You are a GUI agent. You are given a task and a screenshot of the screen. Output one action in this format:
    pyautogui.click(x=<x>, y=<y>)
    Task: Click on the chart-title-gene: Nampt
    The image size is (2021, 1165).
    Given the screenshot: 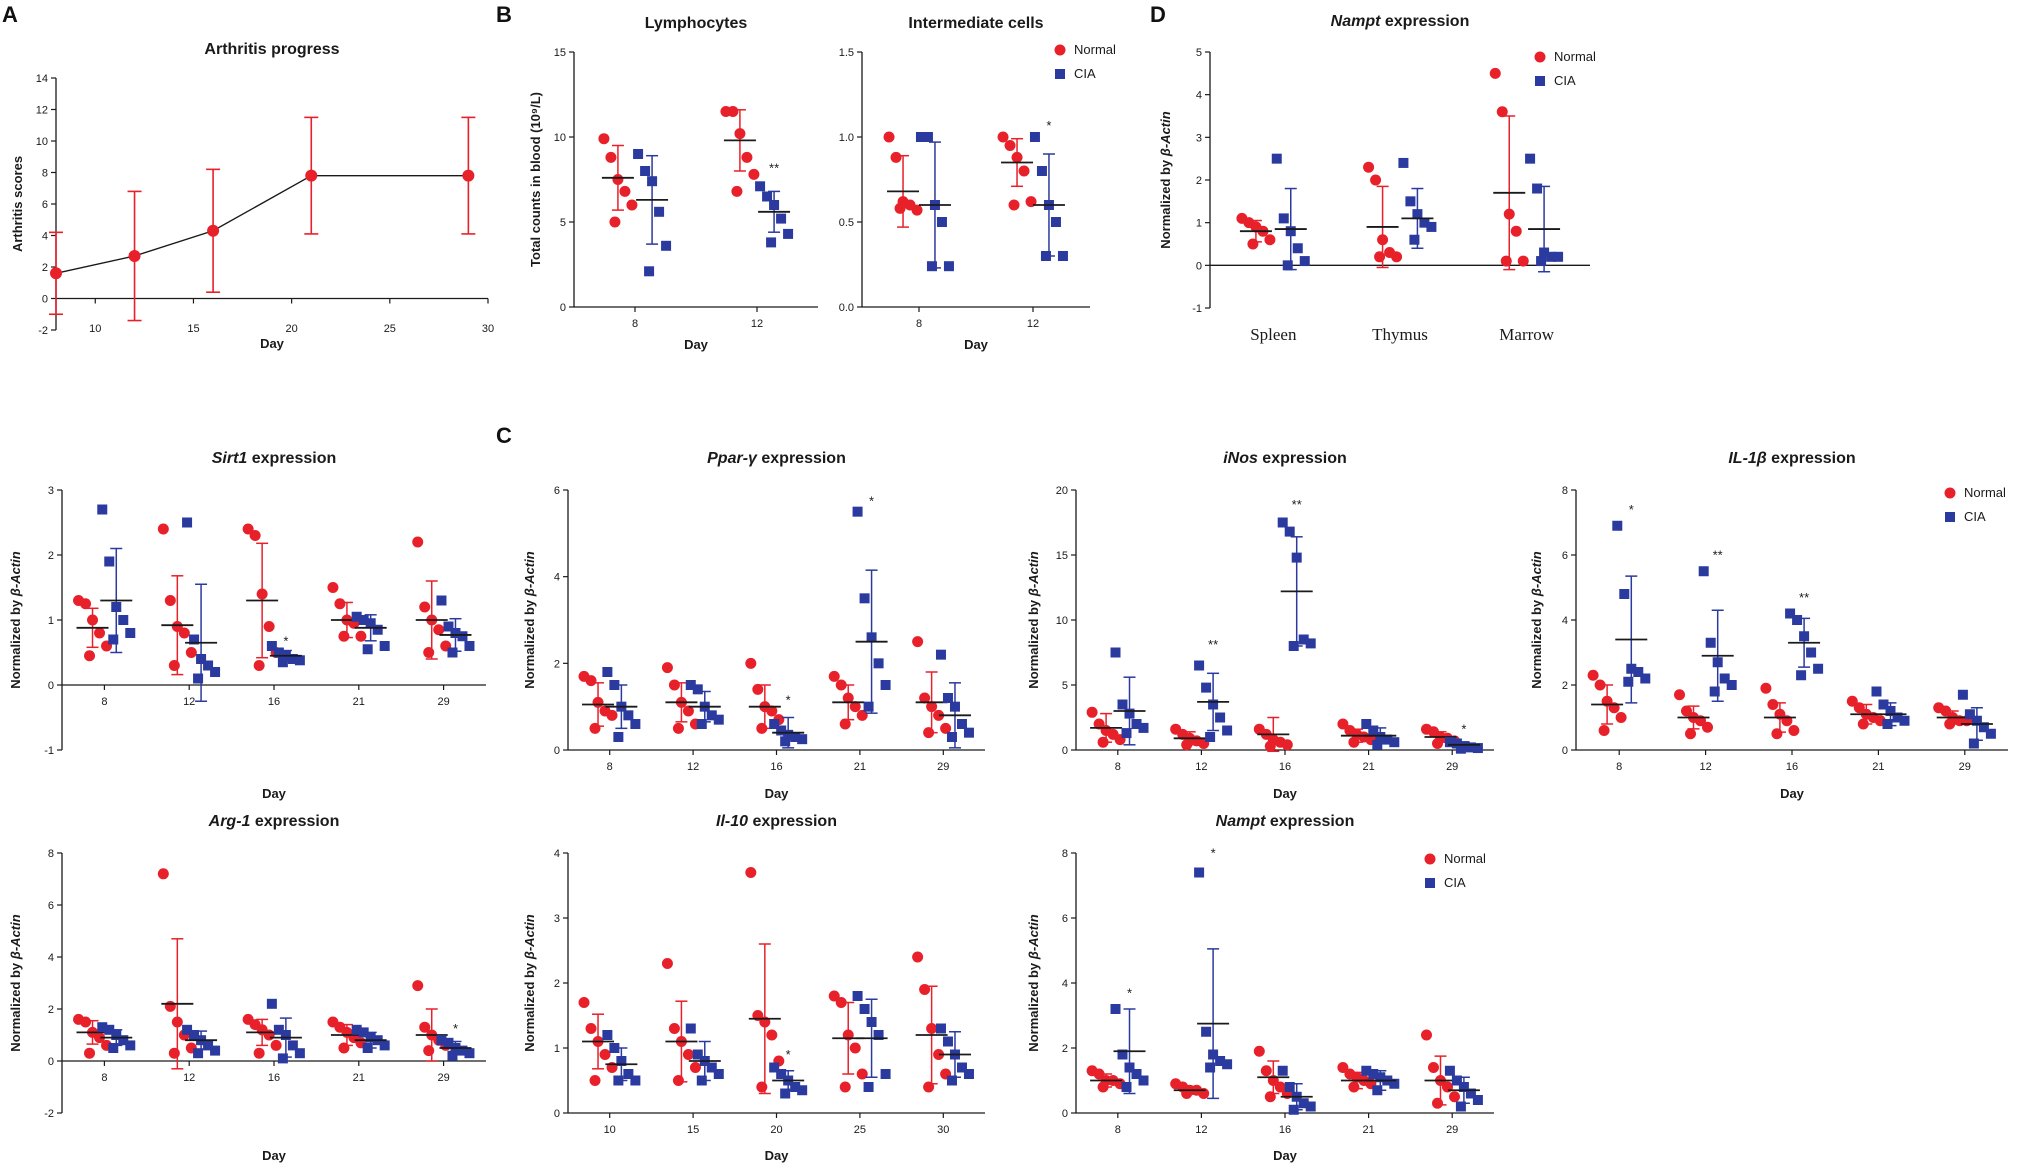 What is the action you would take?
    pyautogui.click(x=1241, y=821)
    